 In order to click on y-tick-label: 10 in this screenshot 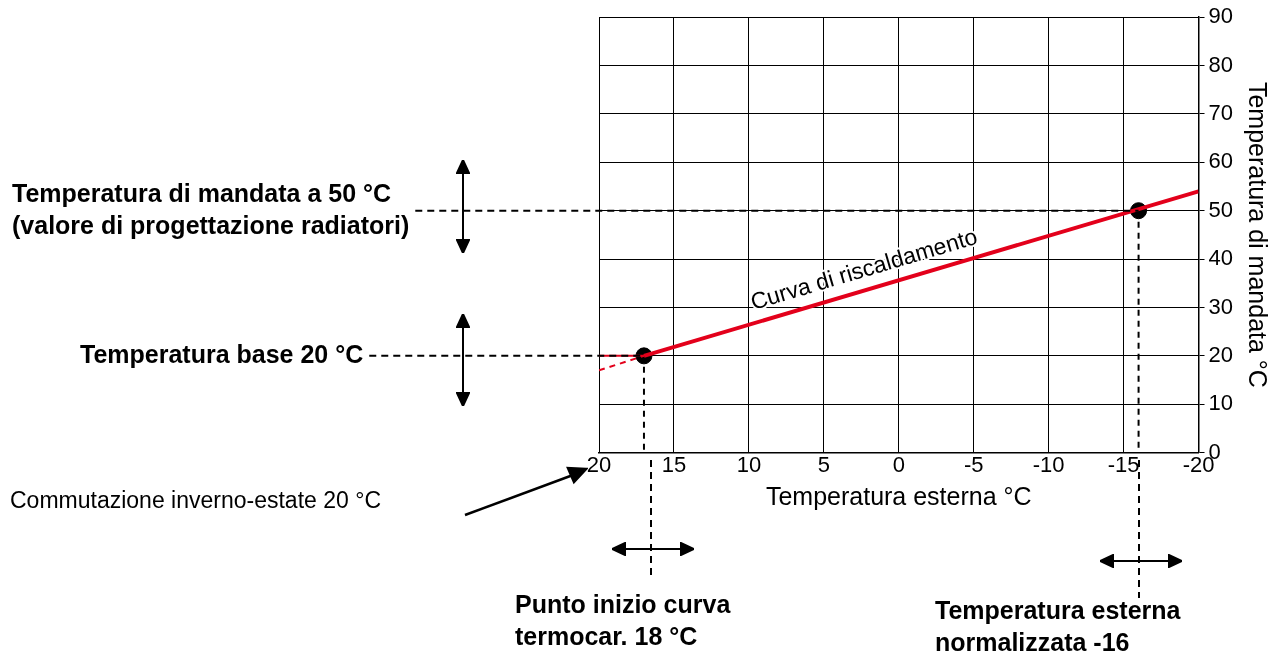, I will do `click(1221, 403)`.